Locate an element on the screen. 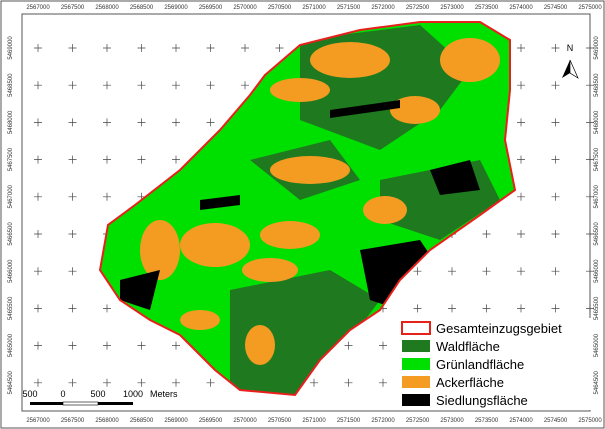 This screenshot has width=605, height=429. x-coord-label: 2571500 is located at coordinates (349, 8).